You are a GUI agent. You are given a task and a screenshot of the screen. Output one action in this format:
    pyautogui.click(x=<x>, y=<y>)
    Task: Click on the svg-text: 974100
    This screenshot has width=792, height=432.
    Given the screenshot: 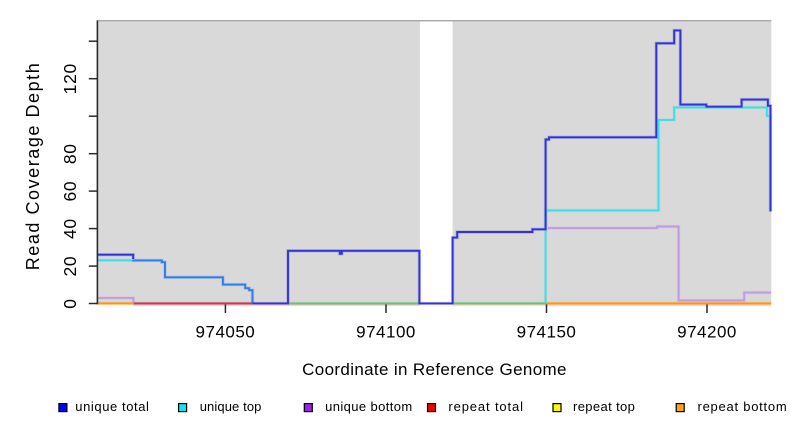 What is the action you would take?
    pyautogui.click(x=386, y=332)
    